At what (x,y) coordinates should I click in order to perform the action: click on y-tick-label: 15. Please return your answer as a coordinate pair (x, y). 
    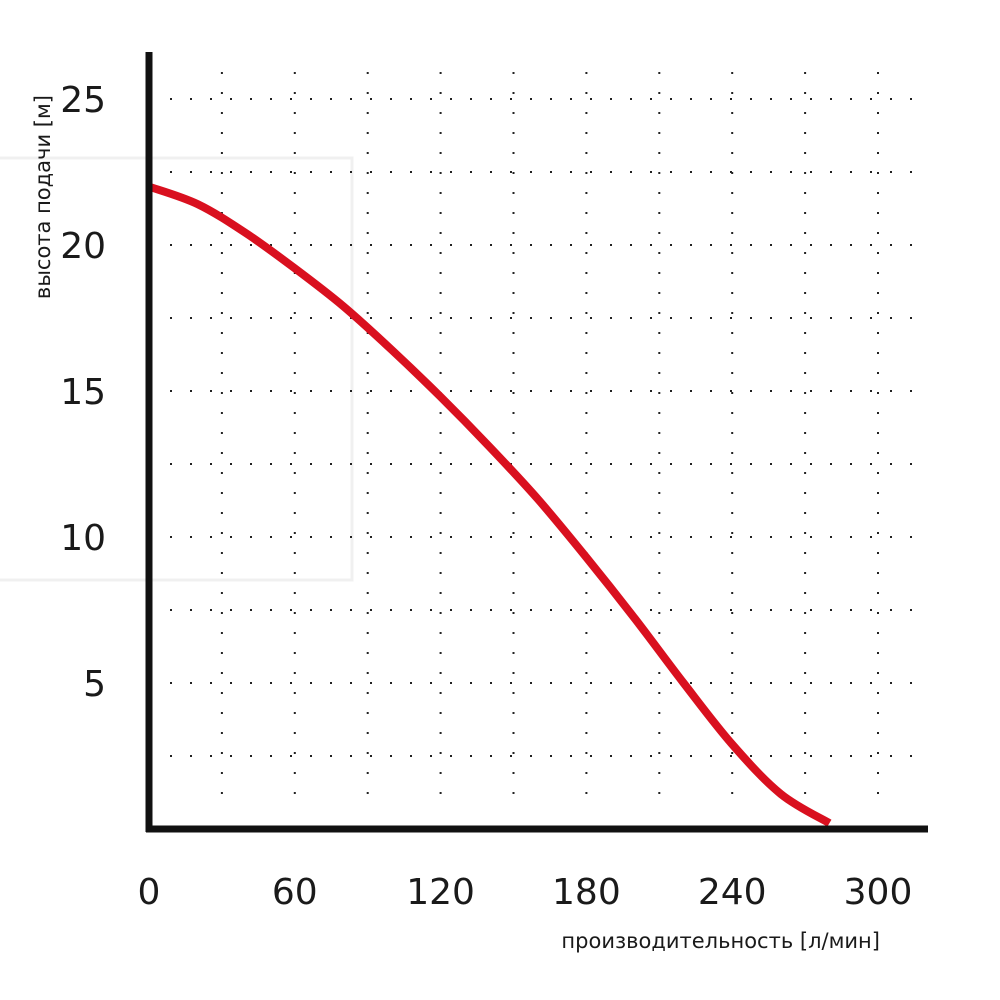
    Looking at the image, I should click on (83, 392).